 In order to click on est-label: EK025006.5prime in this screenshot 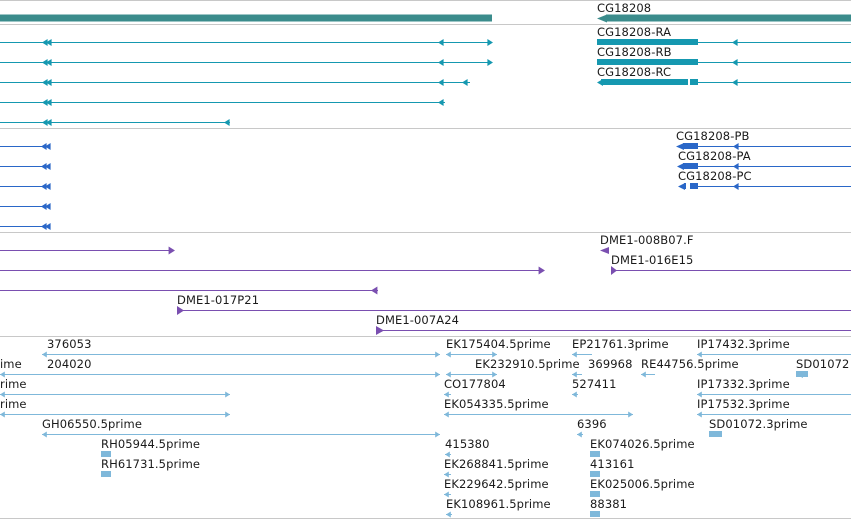, I will do `click(642, 484)`.